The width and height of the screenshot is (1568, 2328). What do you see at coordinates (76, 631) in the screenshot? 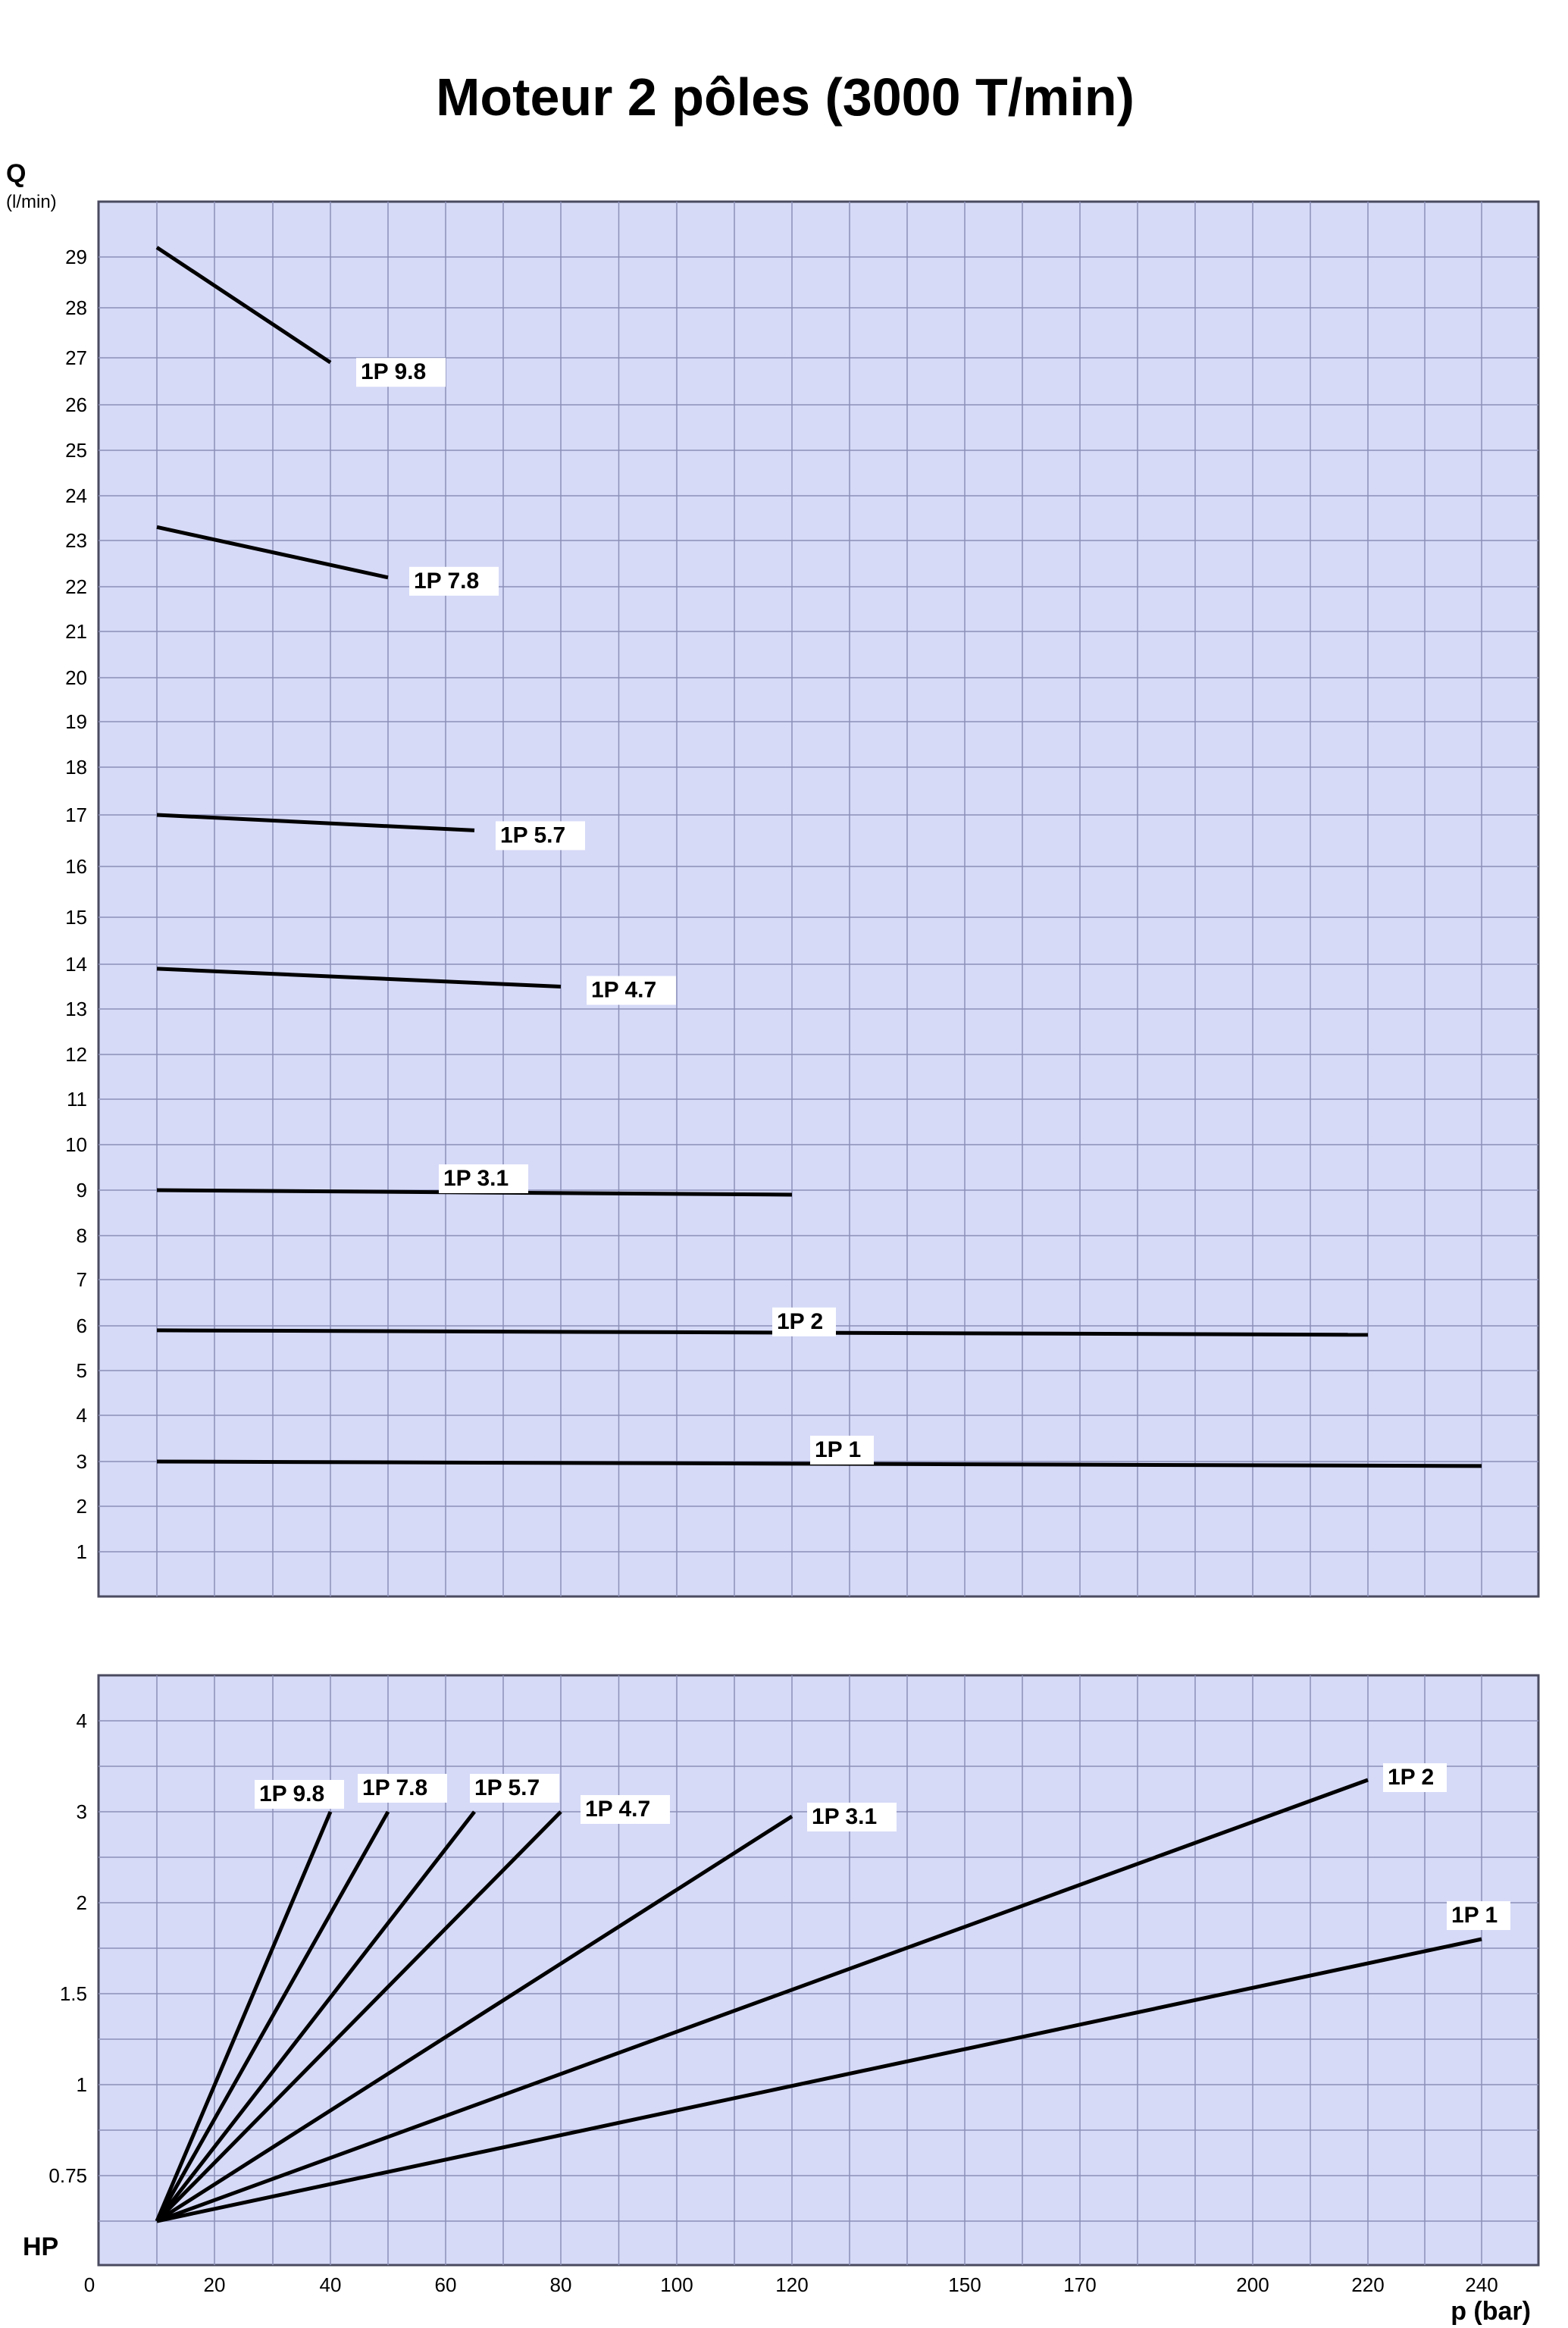
I see `flow-y-tick-label: 21` at bounding box center [76, 631].